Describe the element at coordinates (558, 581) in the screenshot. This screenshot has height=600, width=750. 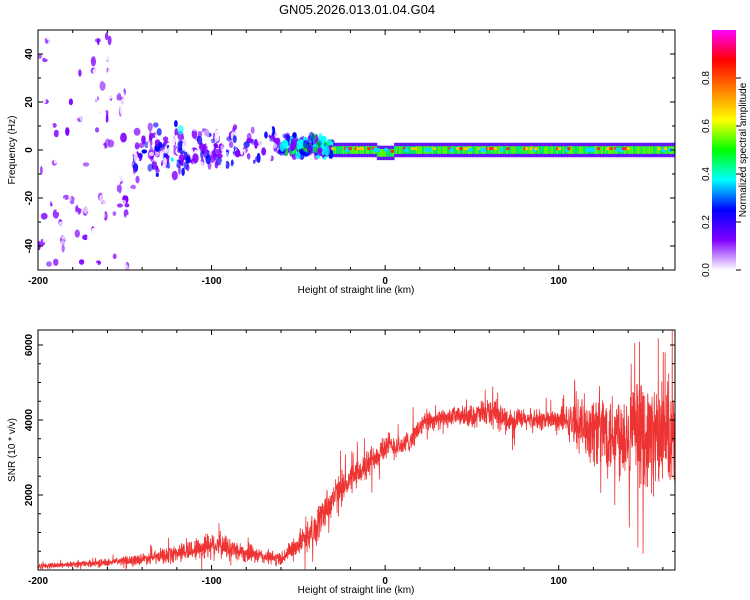
I see `x-tick-label: 100` at that location.